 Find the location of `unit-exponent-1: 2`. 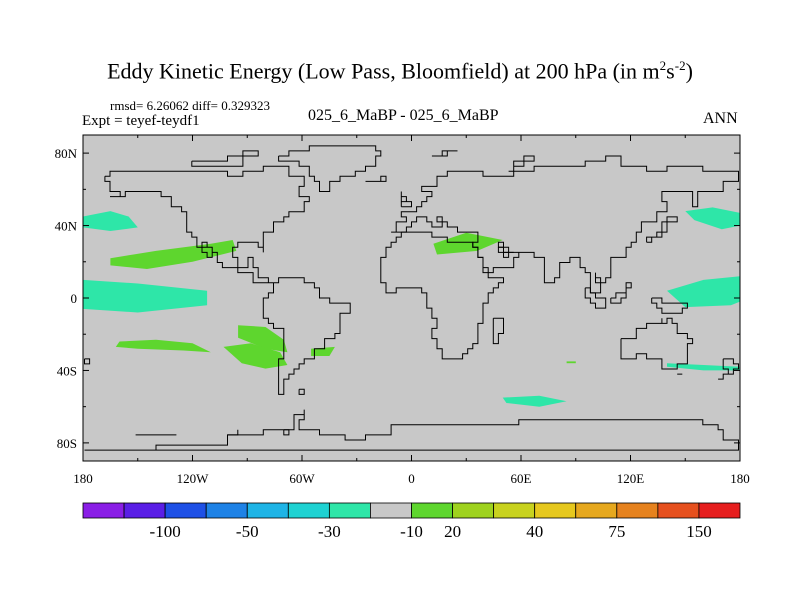

unit-exponent-1: 2 is located at coordinates (663, 65).